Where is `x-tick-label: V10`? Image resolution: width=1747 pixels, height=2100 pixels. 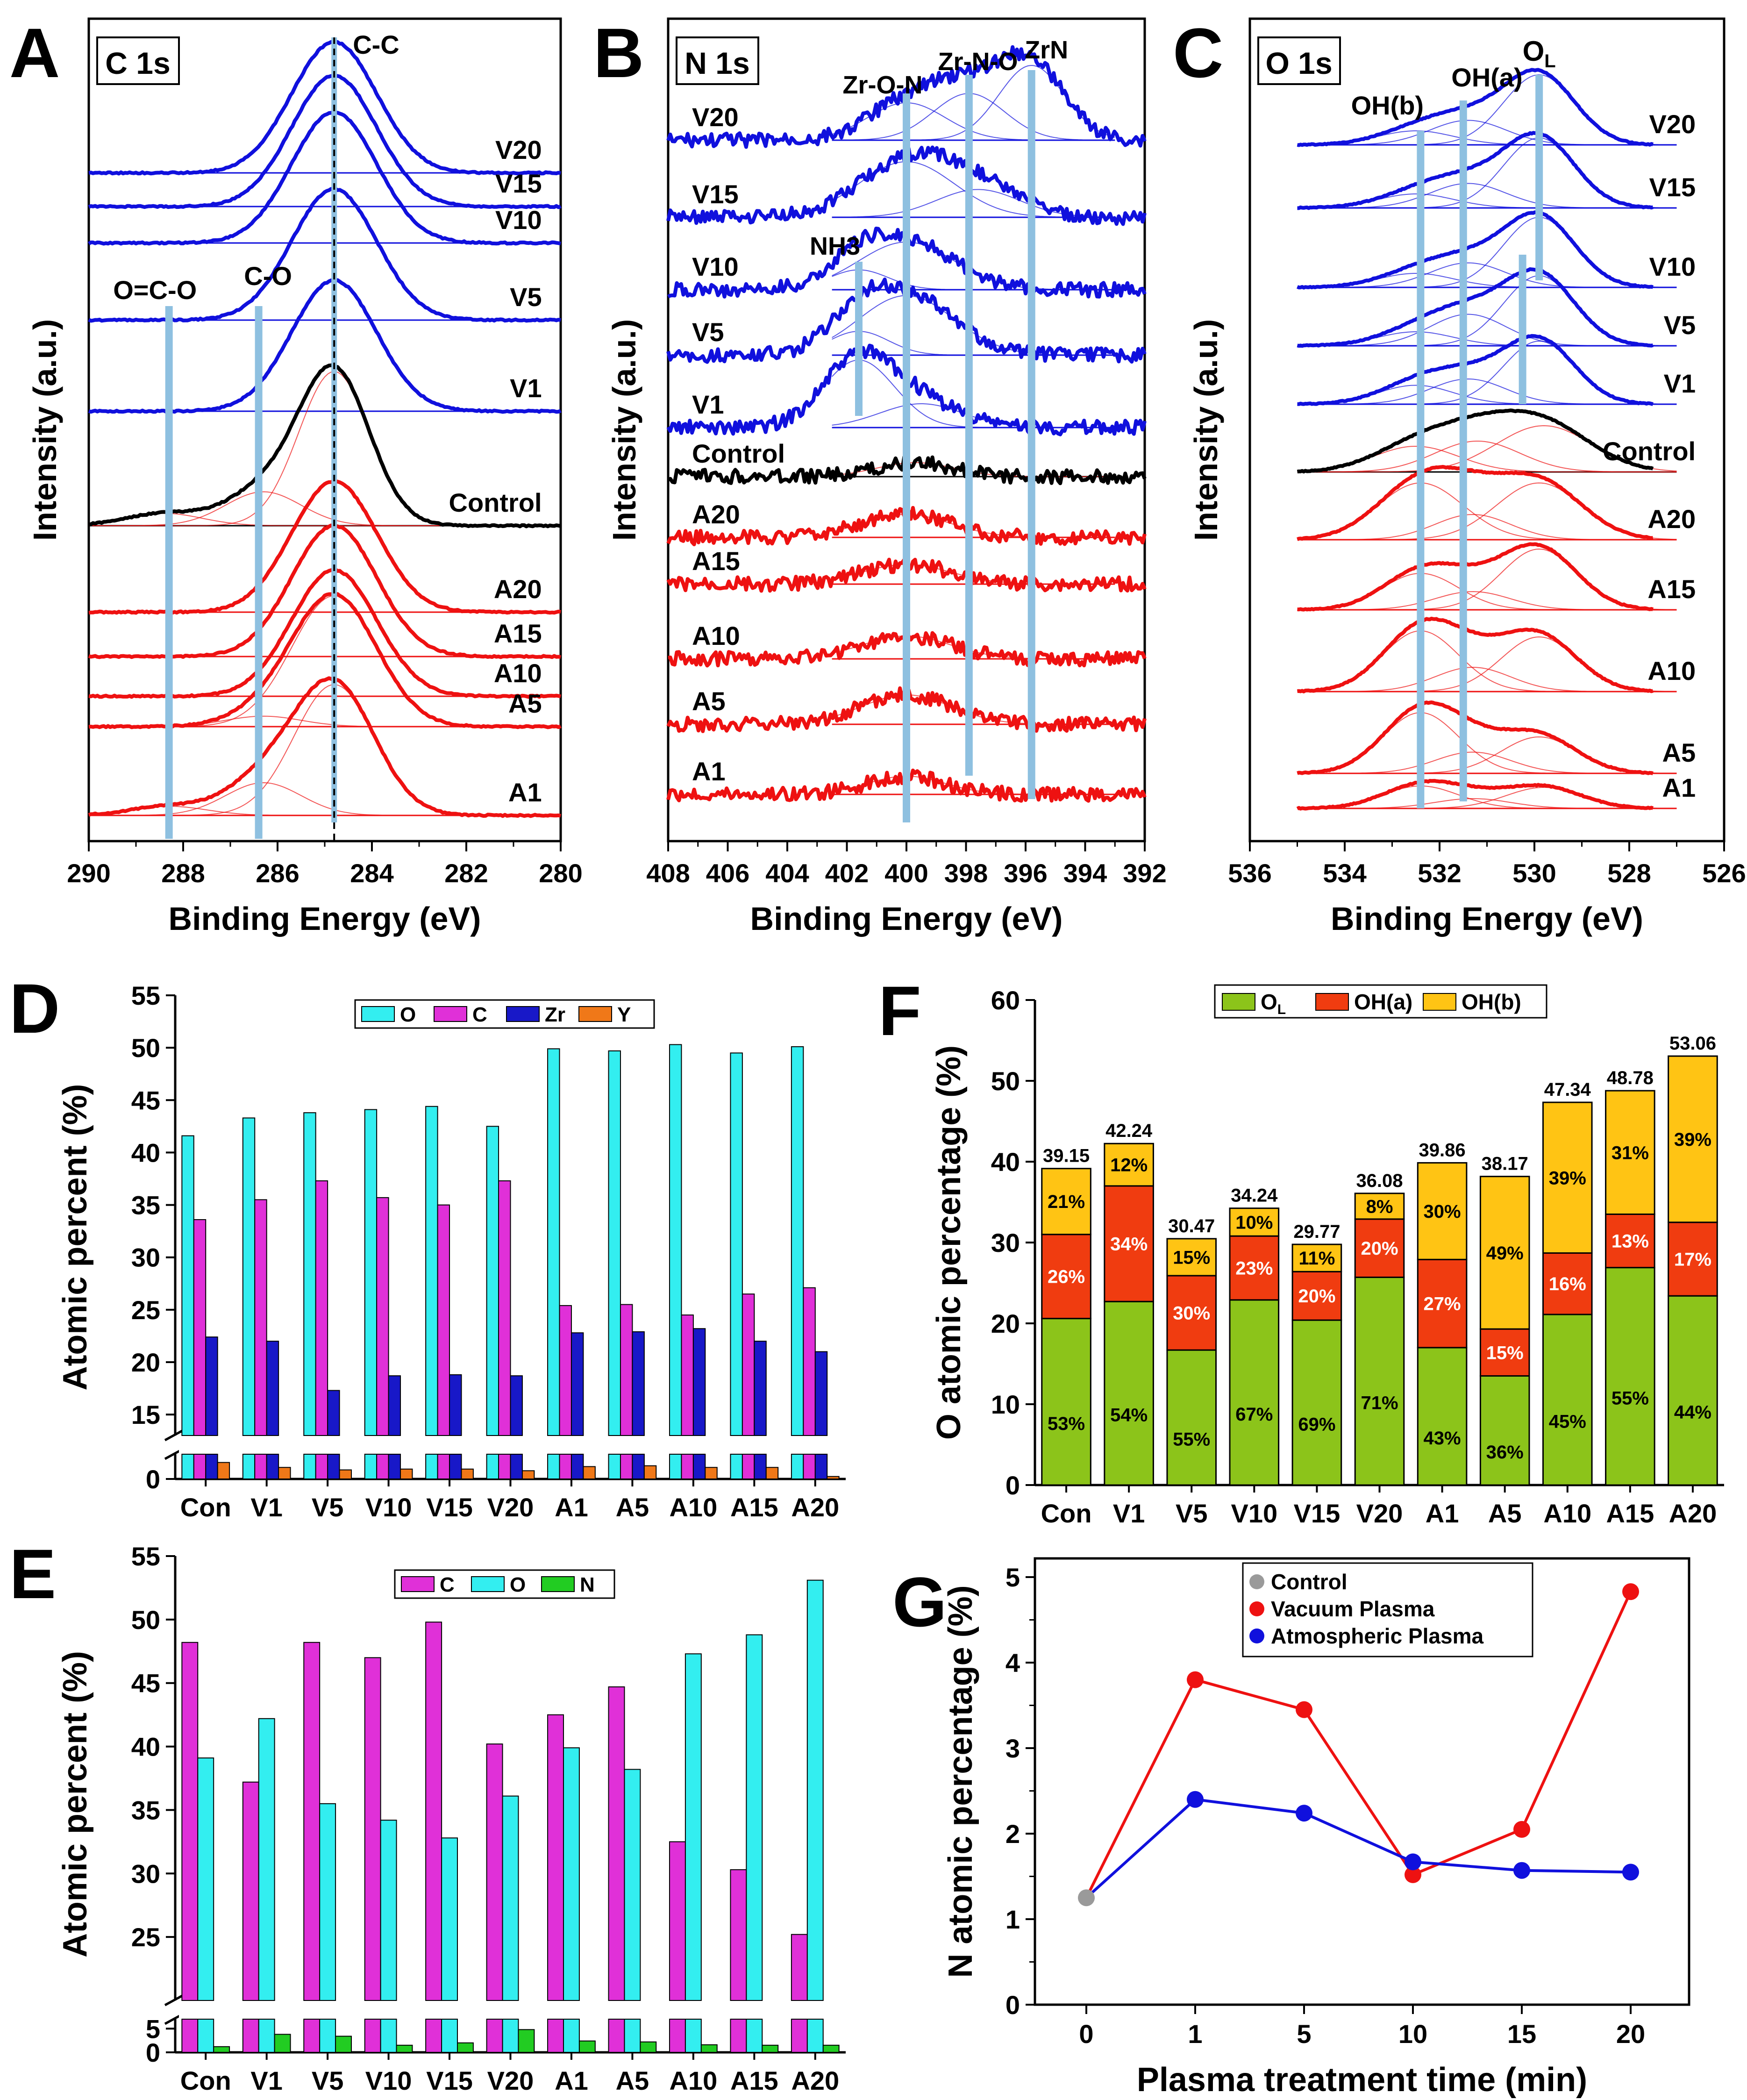 x-tick-label: V10 is located at coordinates (388, 1507).